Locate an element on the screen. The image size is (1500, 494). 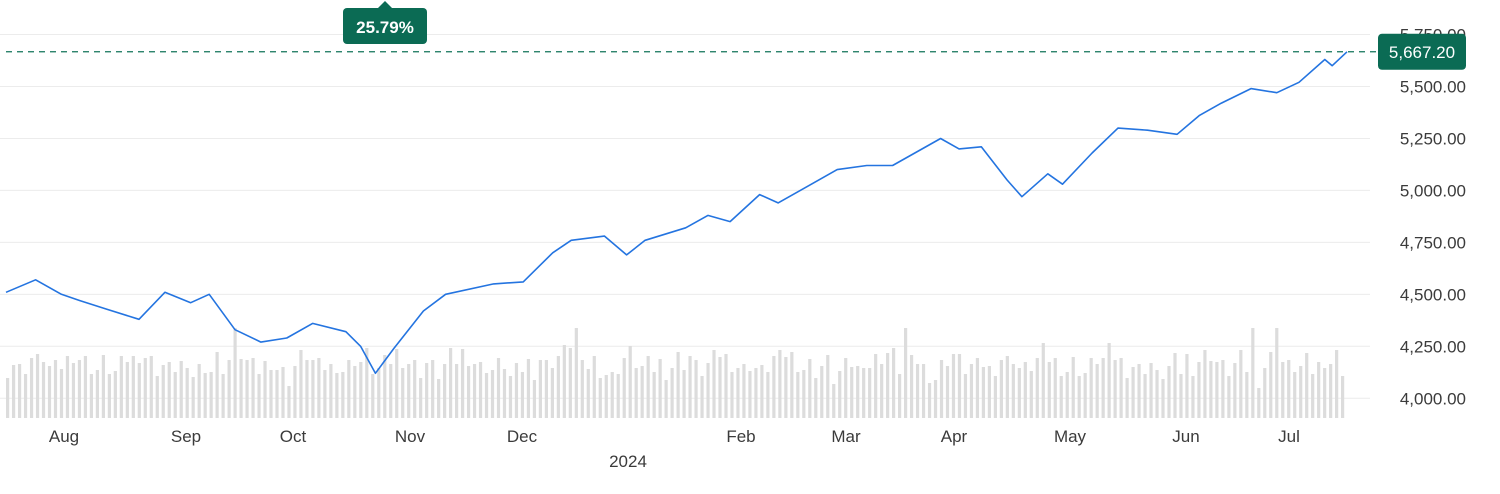
x-tick-label: Aug is located at coordinates (64, 436).